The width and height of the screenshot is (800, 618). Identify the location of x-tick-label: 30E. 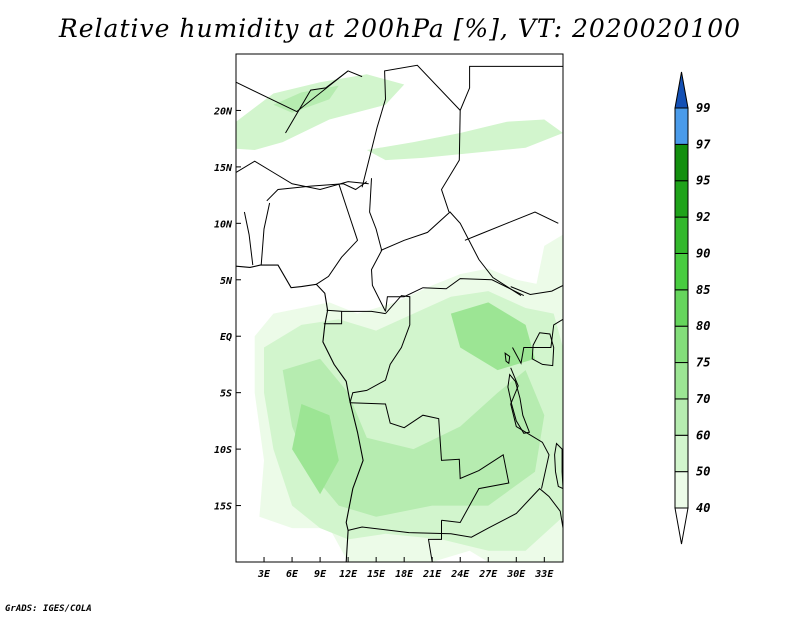
(516, 574).